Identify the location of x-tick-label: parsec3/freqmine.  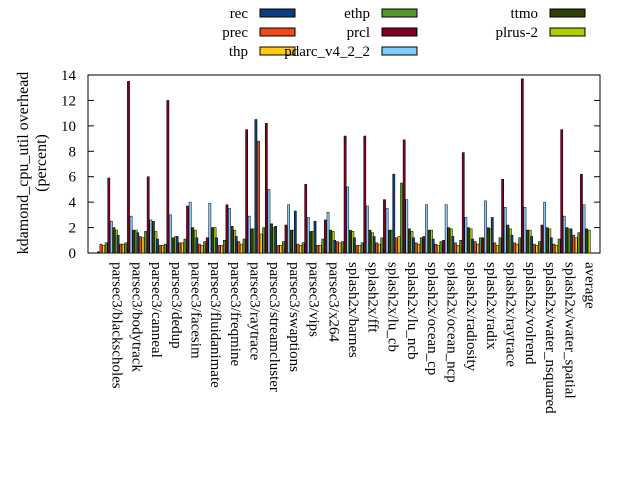
(235, 314).